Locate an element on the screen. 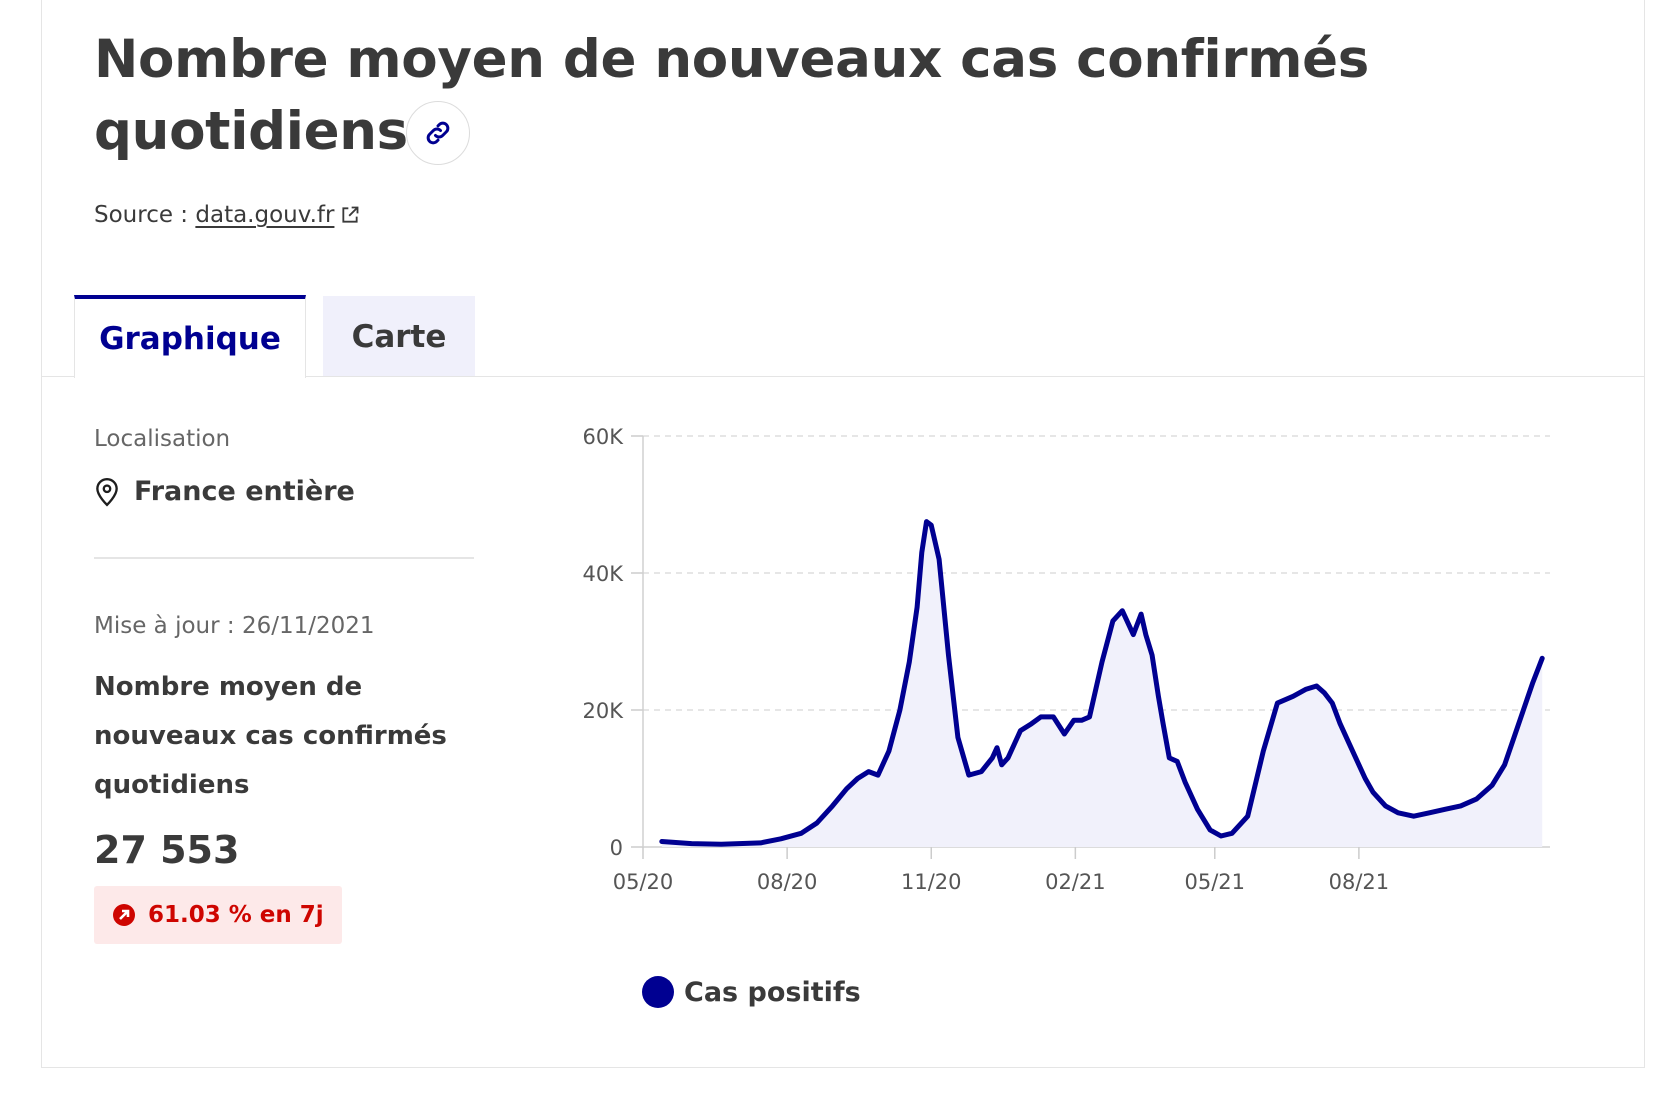  source-line: Source : data.gouv.fr is located at coordinates (227, 215).